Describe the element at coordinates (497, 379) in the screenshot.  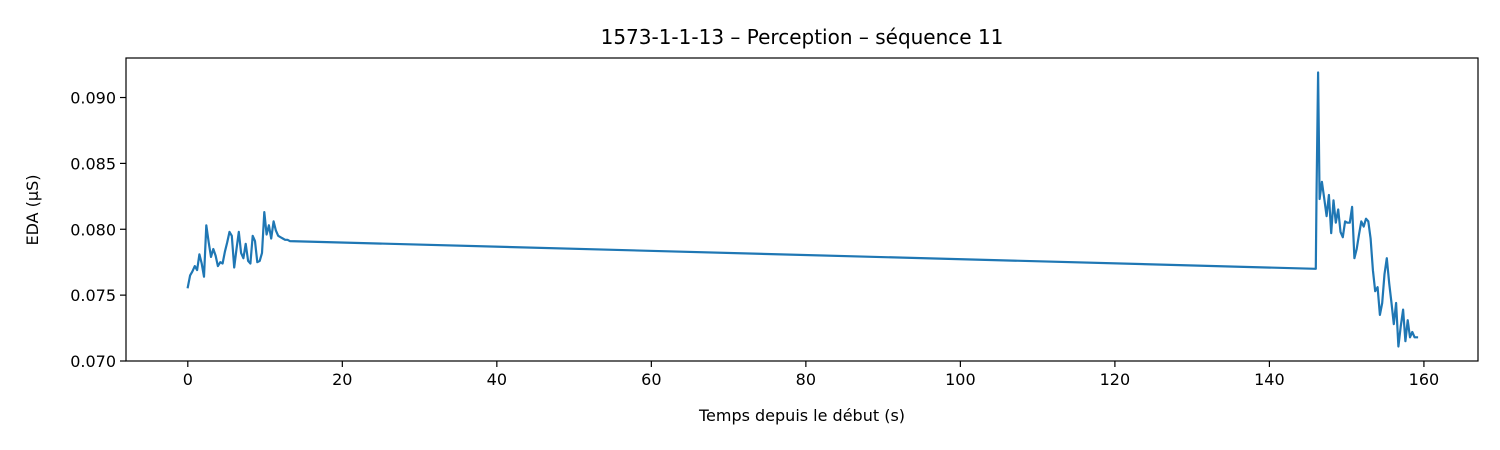
I see `x-tick-label: 40` at that location.